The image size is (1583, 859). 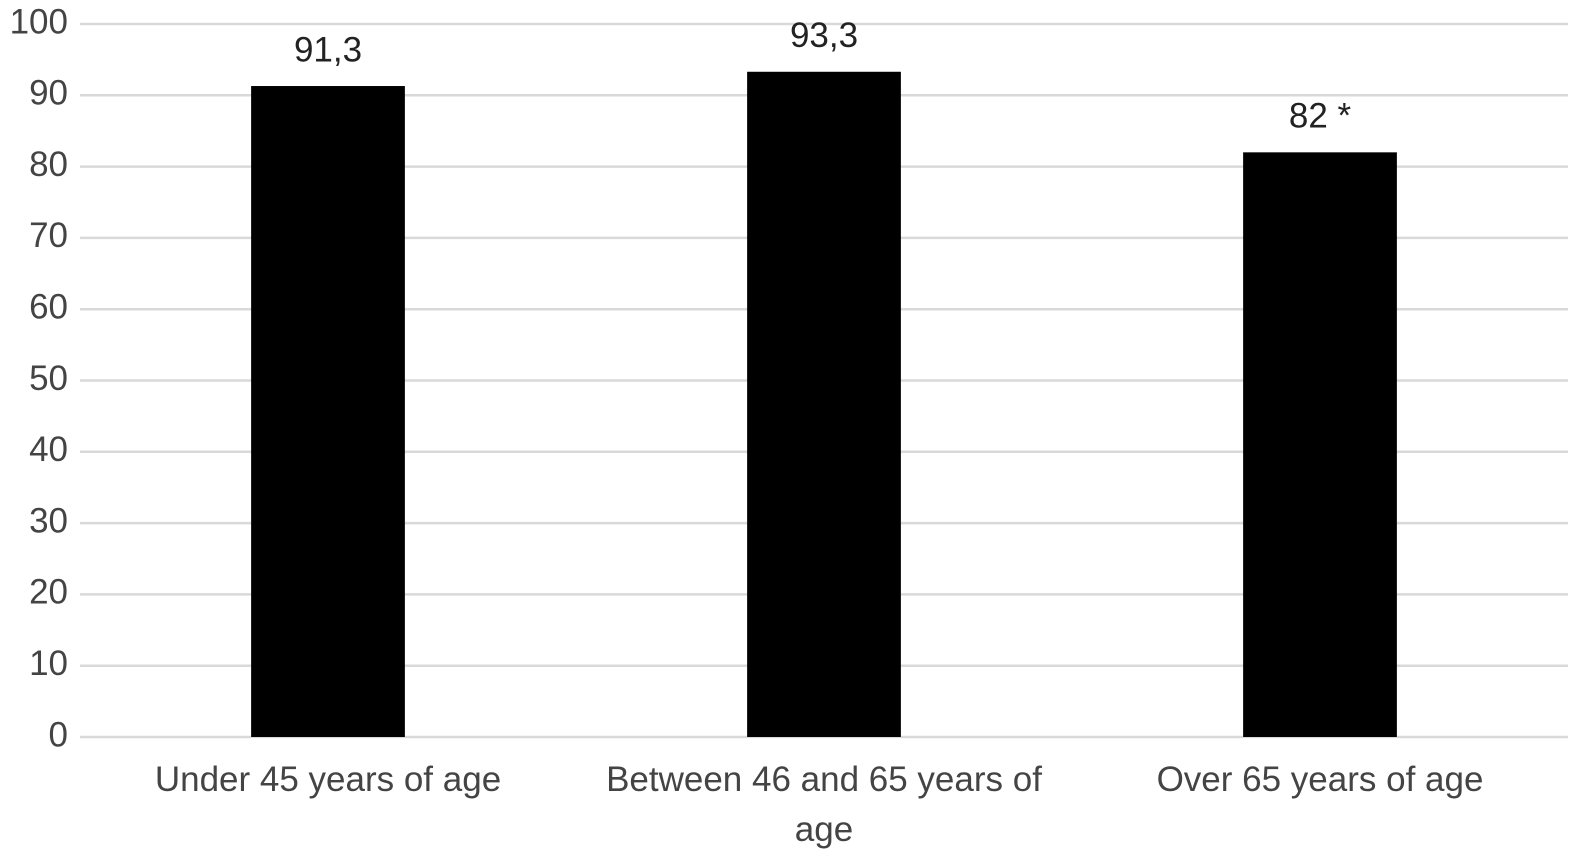 What do you see at coordinates (1320, 116) in the screenshot?
I see `value-label: 82 *` at bounding box center [1320, 116].